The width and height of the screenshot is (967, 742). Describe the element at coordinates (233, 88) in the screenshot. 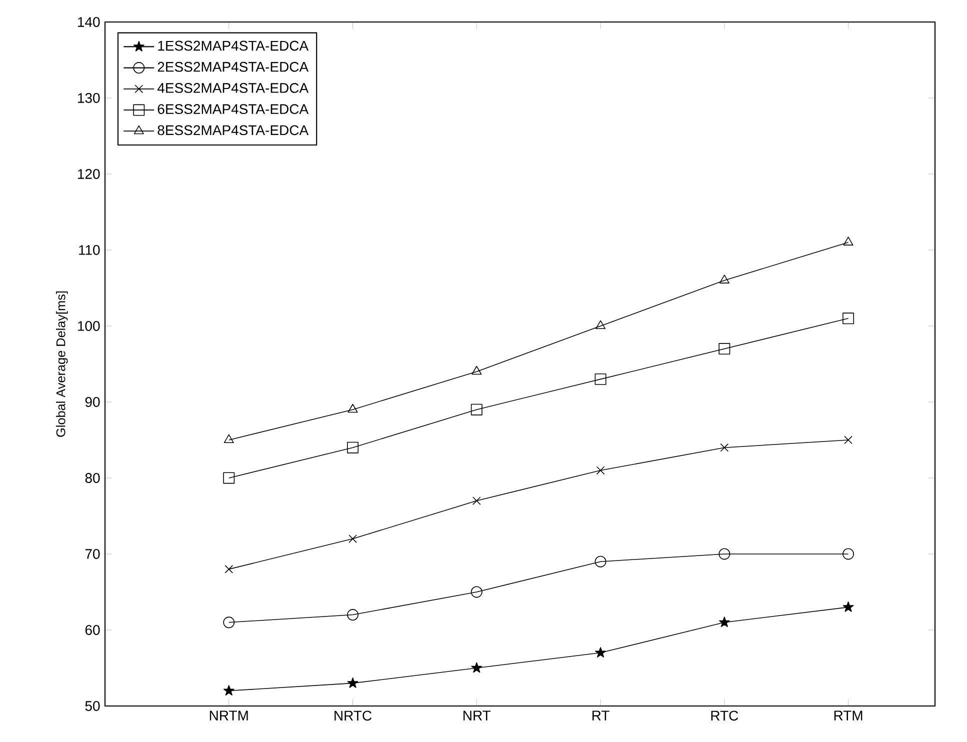

I see `legend-label: 4ESS2MAP4STA-EDCA` at that location.